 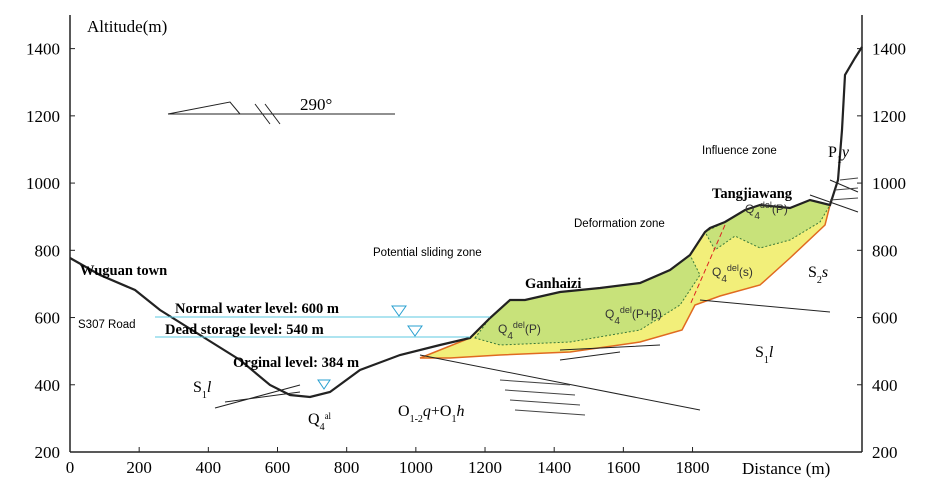 I want to click on x-tick-label: 1600, so click(x=623, y=467).